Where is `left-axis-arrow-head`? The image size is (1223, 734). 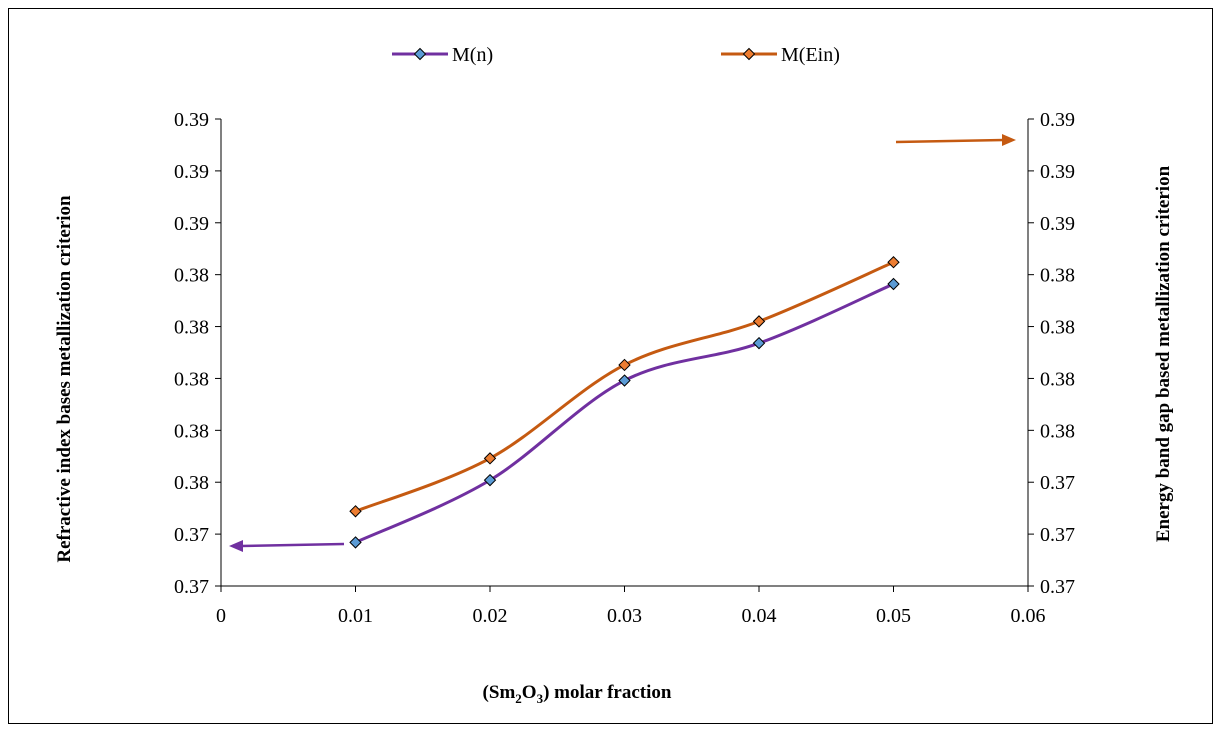
left-axis-arrow-head is located at coordinates (236, 546).